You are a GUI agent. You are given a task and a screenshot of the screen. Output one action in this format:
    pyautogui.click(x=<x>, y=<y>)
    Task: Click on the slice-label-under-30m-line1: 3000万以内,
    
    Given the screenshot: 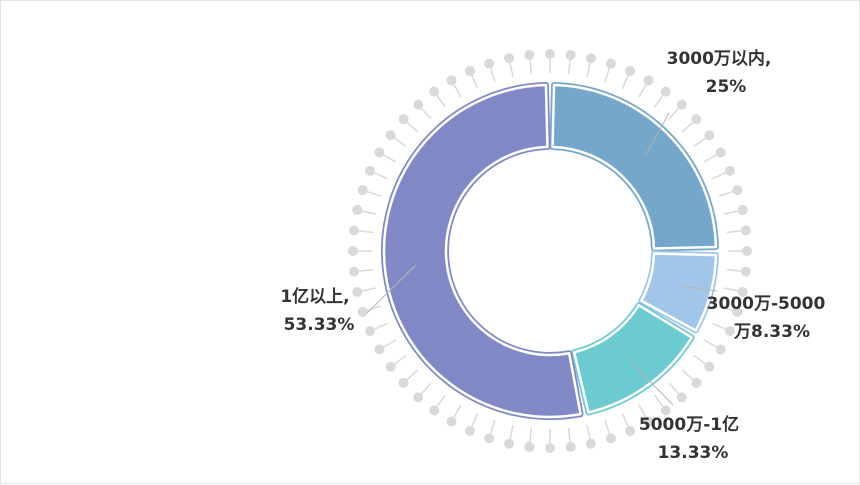 What is the action you would take?
    pyautogui.click(x=719, y=58)
    